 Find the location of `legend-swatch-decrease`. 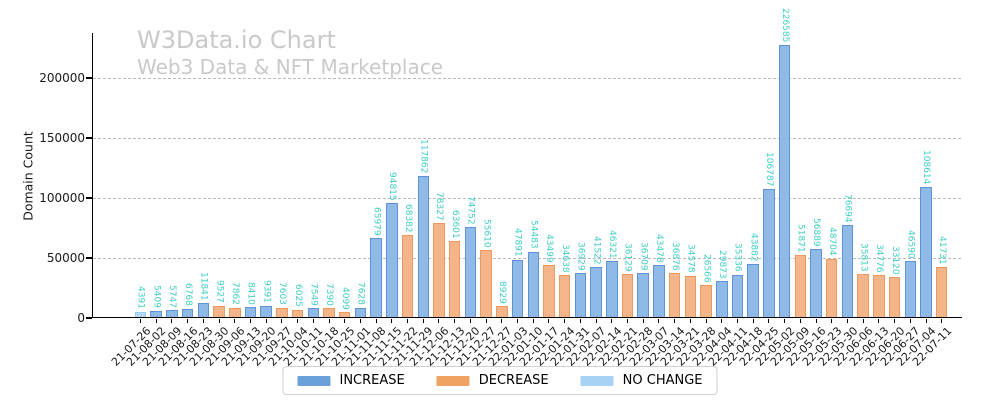

legend-swatch-decrease is located at coordinates (453, 380).